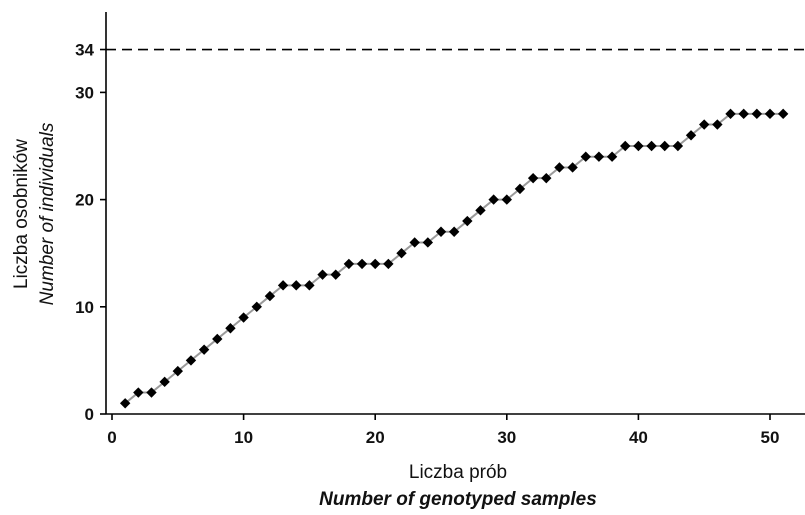 The height and width of the screenshot is (515, 805). Describe the element at coordinates (21, 214) in the screenshot. I see `y-axis-title: Liczba osobników` at that location.